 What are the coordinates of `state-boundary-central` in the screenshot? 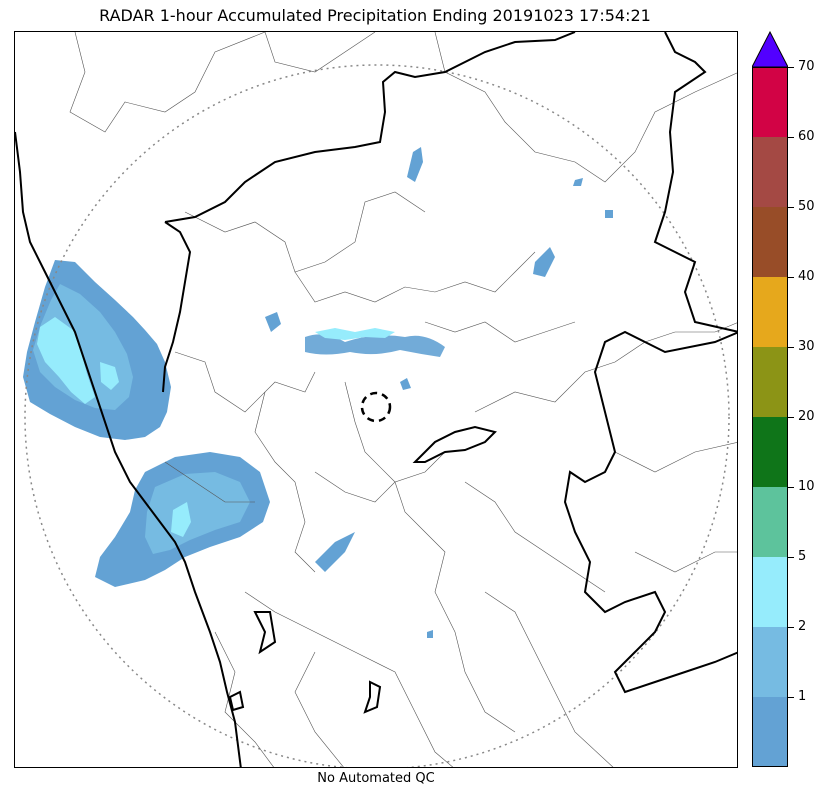 It's located at (454, 444).